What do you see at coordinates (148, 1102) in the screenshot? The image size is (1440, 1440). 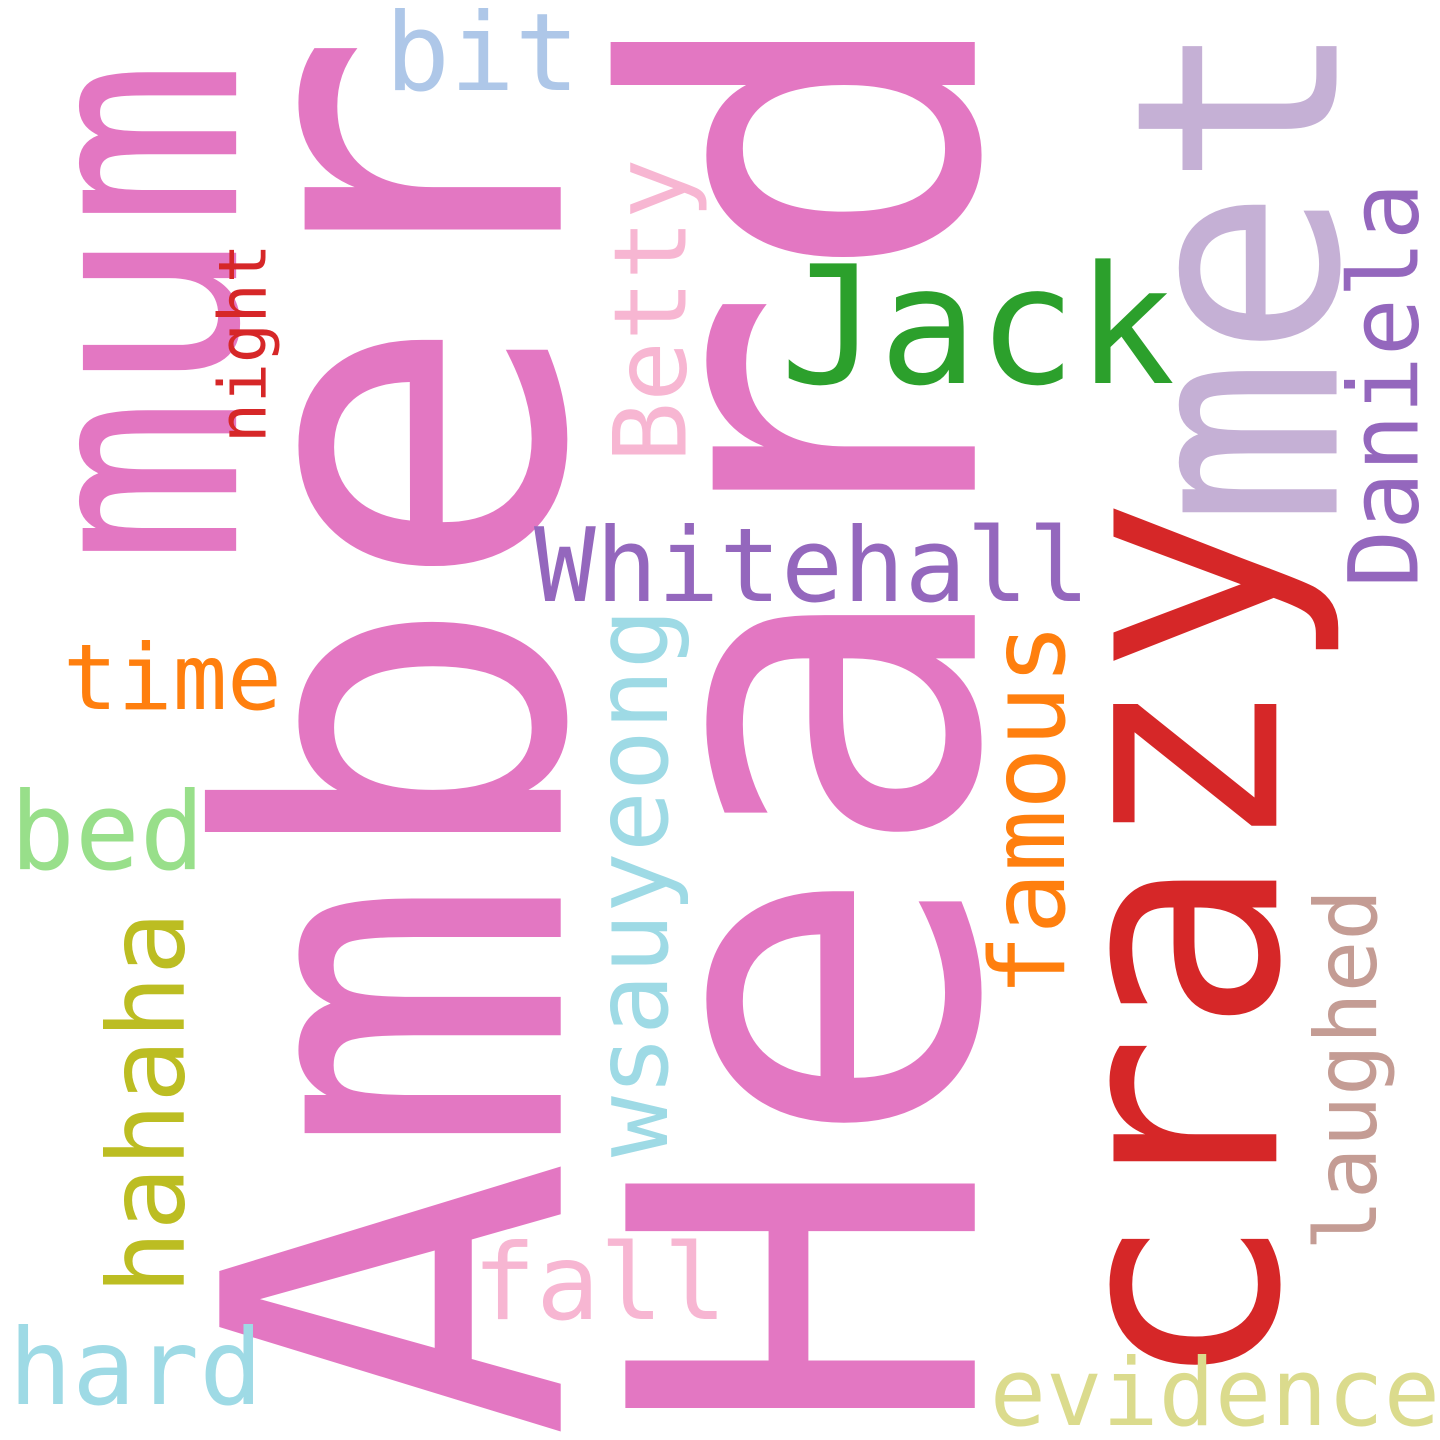 I see `word-hahaha: hahaha` at bounding box center [148, 1102].